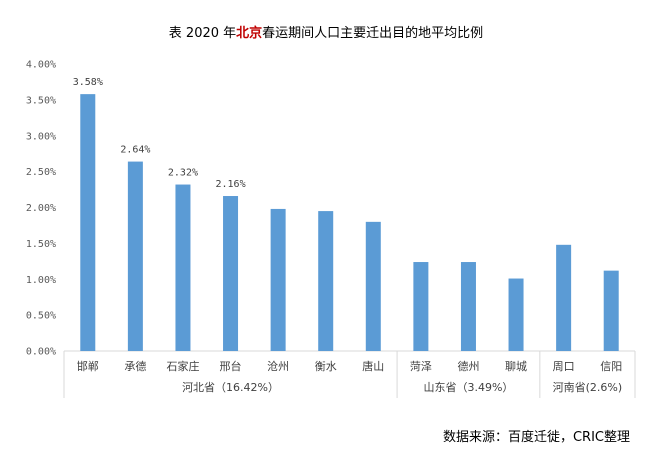  Describe the element at coordinates (182, 366) in the screenshot. I see `x-tick-label: 石家庄` at that location.